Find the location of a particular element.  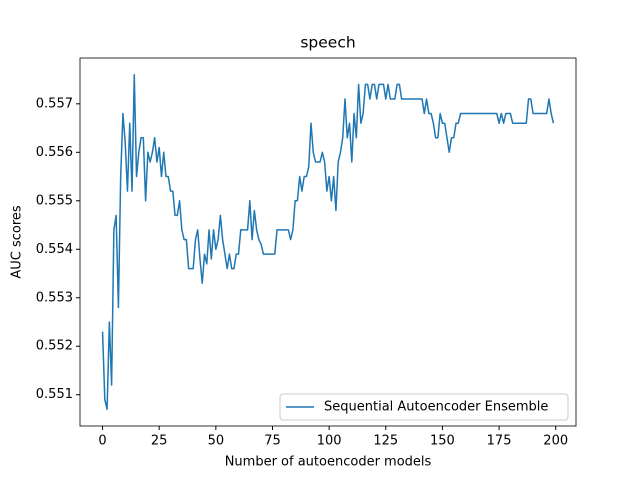

x-tick-label: 50 is located at coordinates (216, 441).